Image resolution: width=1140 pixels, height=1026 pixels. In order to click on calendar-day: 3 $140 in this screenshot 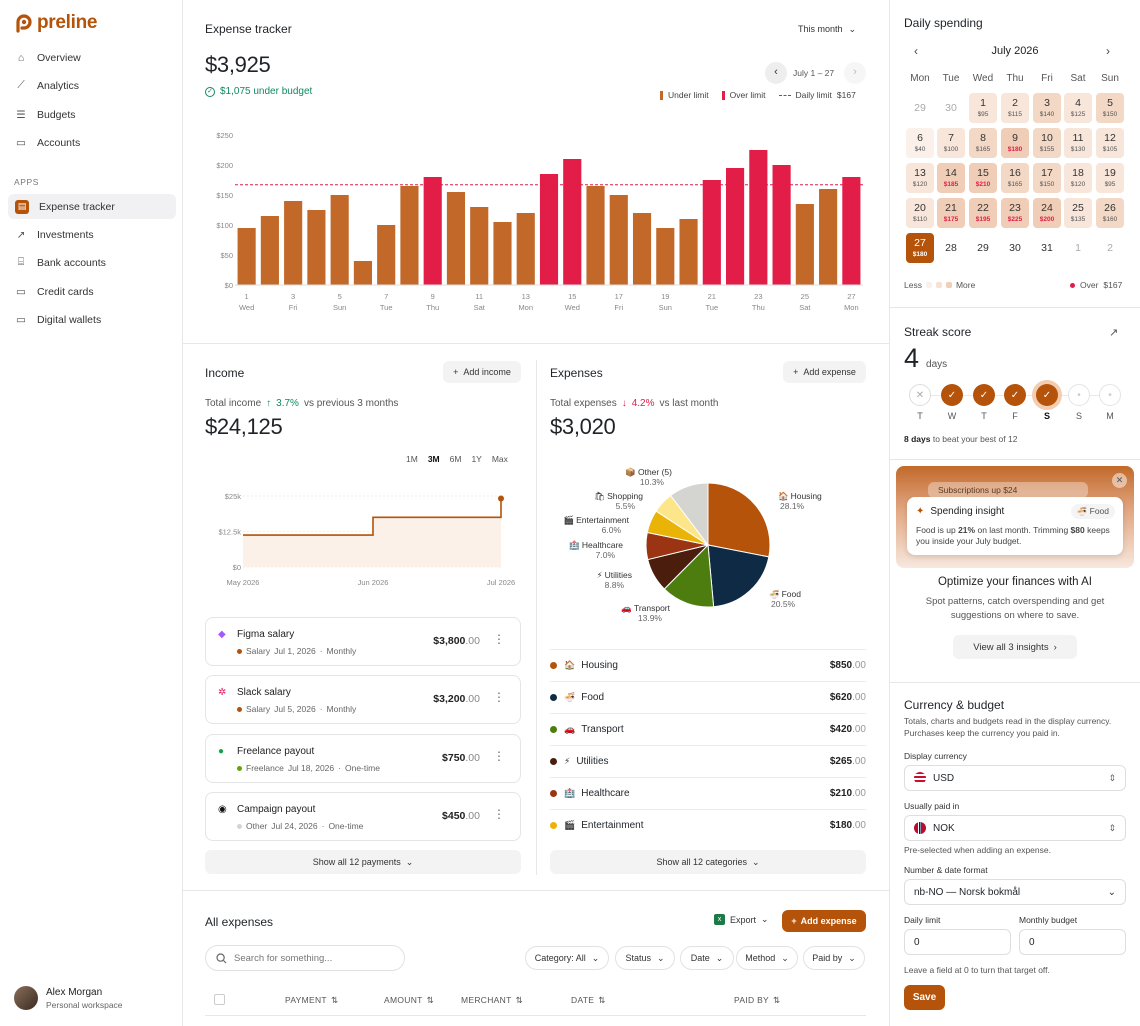, I will do `click(1047, 108)`.